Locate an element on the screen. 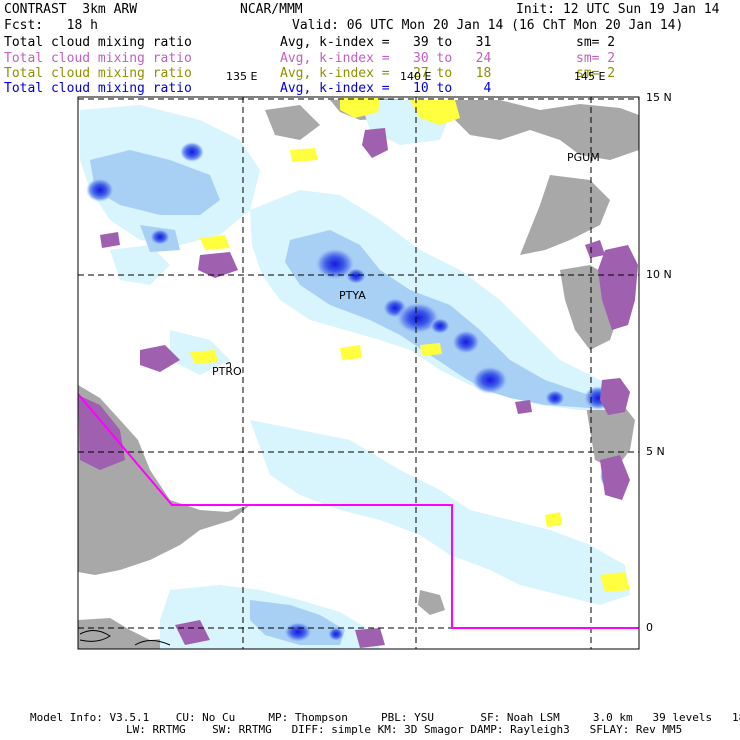 This screenshot has height=740, width=740. field-3-stat: Avg, k-index = 27 to 18 is located at coordinates (386, 73).